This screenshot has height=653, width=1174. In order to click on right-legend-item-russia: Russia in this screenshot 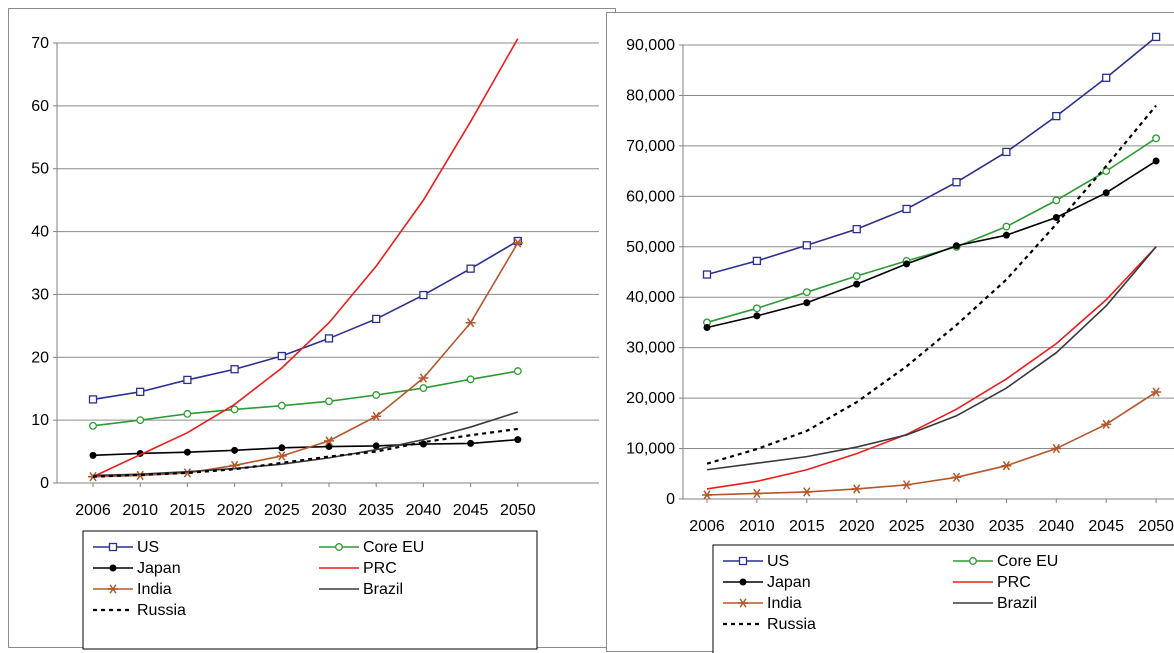, I will do `click(769, 624)`.